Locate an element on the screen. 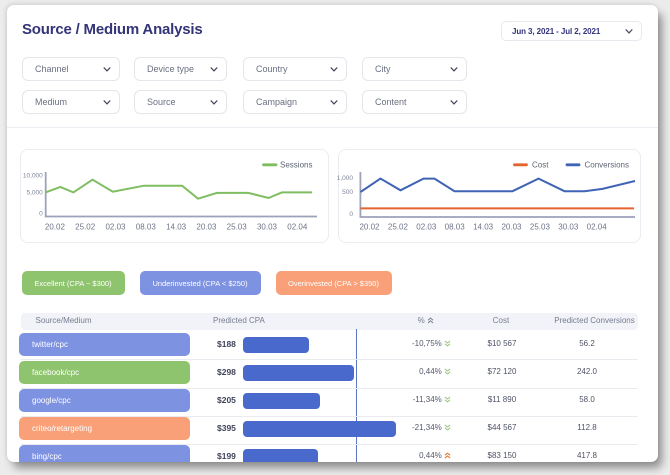  svg-text: Sessions is located at coordinates (296, 165).